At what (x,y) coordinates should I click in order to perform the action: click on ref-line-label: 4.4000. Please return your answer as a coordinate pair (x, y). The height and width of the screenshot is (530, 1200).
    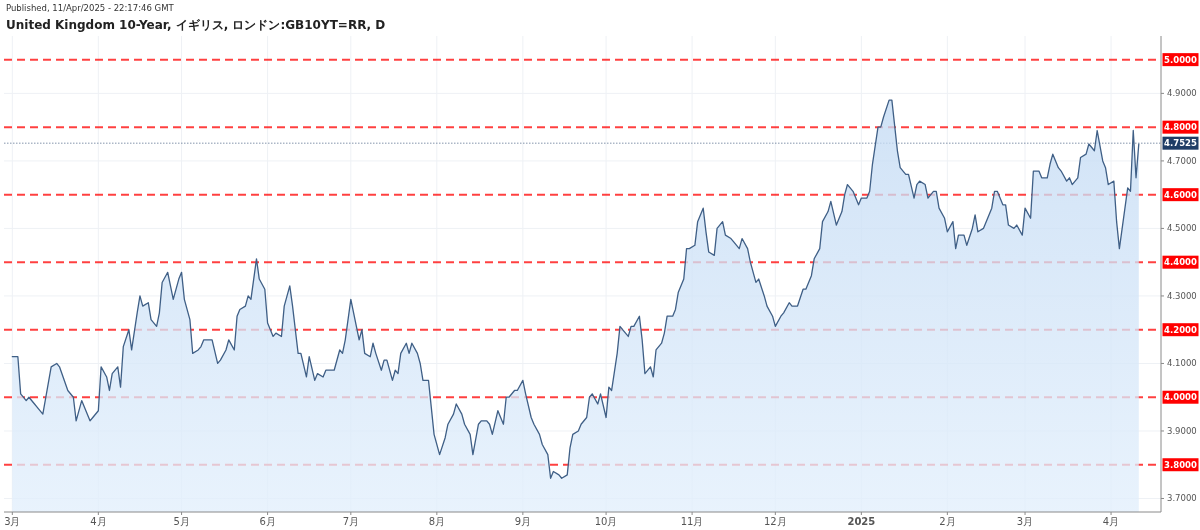
    Looking at the image, I should click on (1180, 262).